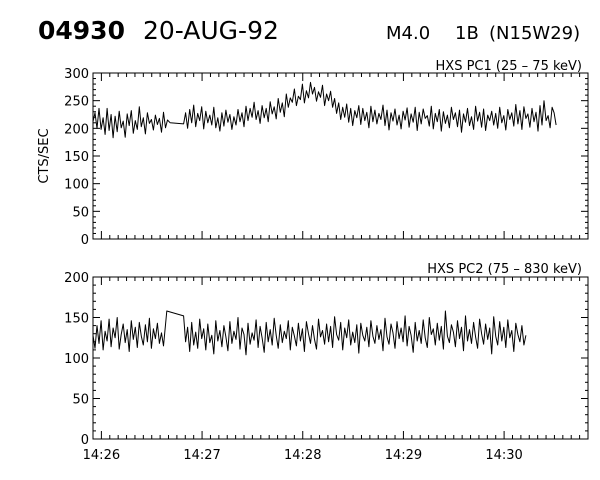 The width and height of the screenshot is (600, 480). What do you see at coordinates (534, 33) in the screenshot?
I see `flare-location: (N15W29)` at bounding box center [534, 33].